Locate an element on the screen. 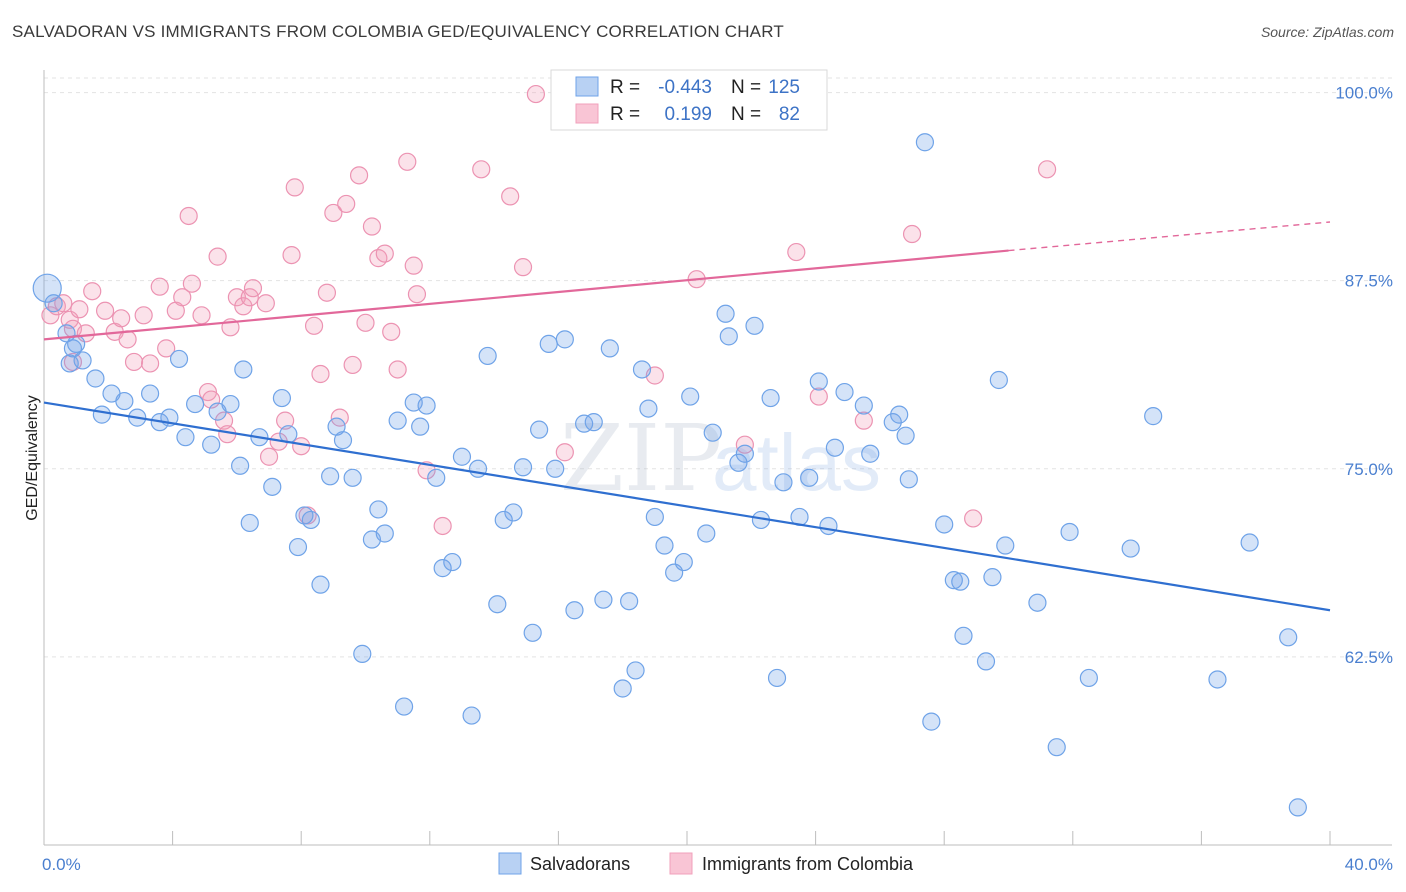 The width and height of the screenshot is (1406, 892). stats-blue-n-label: N = is located at coordinates (746, 87).